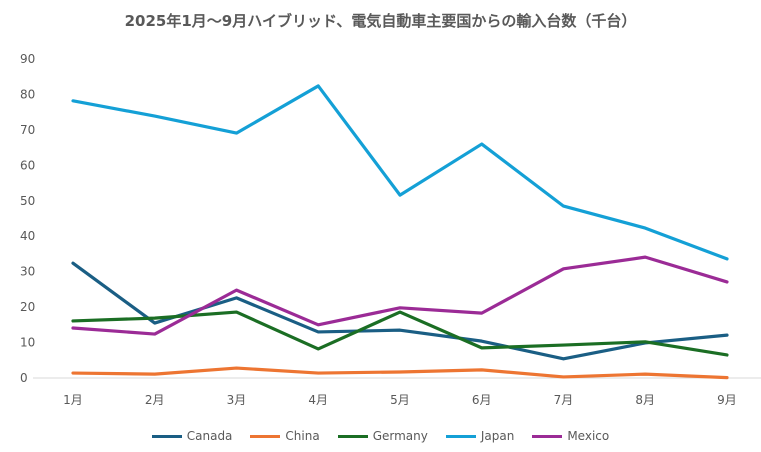 The width and height of the screenshot is (761, 452). Describe the element at coordinates (400, 400) in the screenshot. I see `x-tick-label: 5月` at that location.